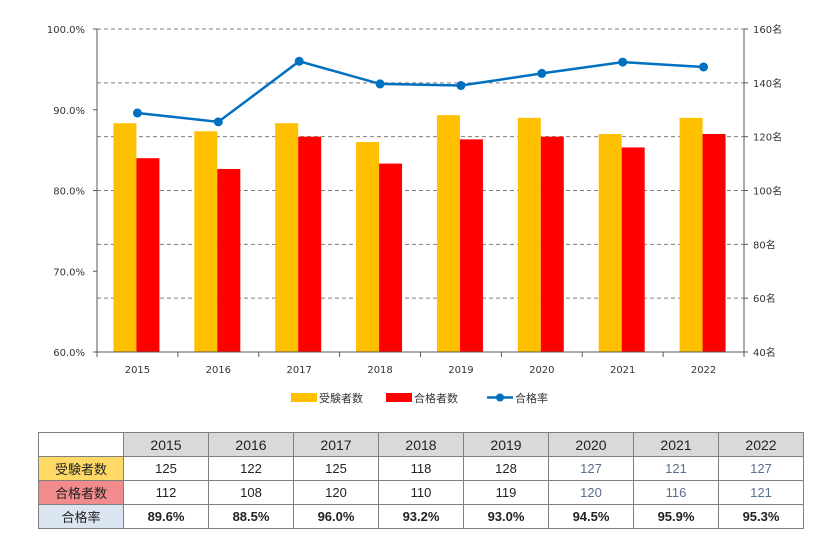  I want to click on x-tick-label: 2020, so click(541, 370).